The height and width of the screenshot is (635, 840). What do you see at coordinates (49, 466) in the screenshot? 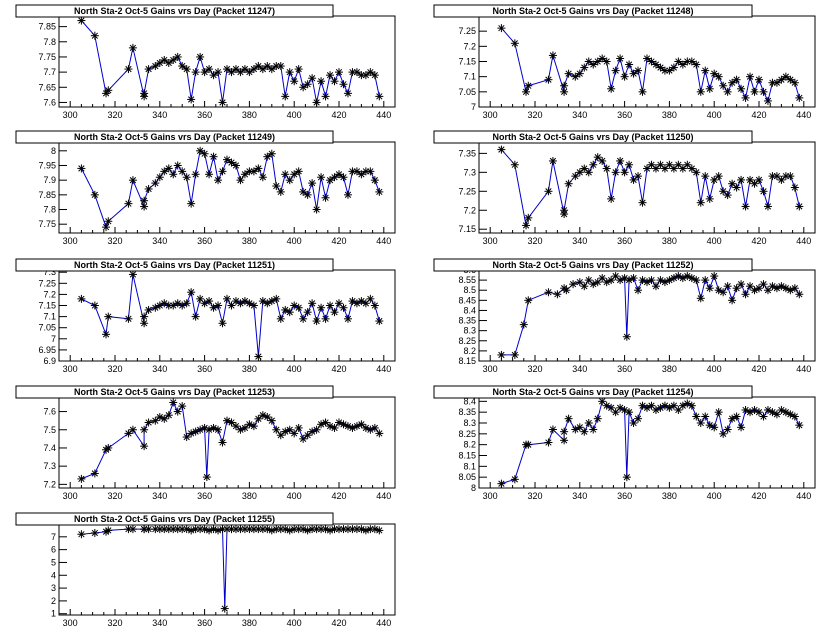
I see `y-tick-label: 7.3` at bounding box center [49, 466].